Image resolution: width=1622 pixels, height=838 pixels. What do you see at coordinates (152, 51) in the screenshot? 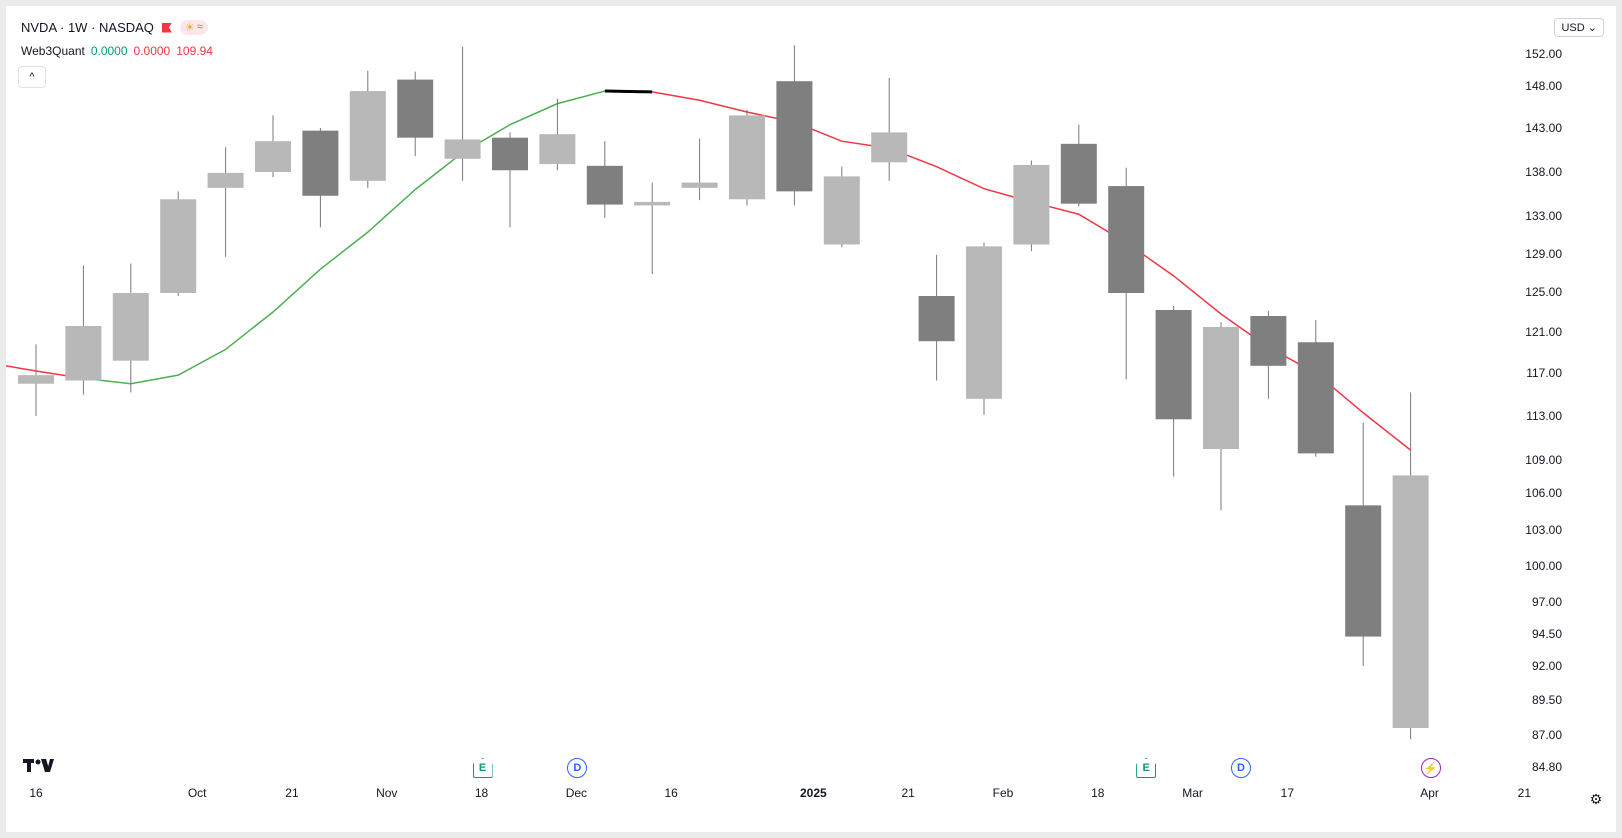
I see `indicator-value-2: 0.0000` at bounding box center [152, 51].